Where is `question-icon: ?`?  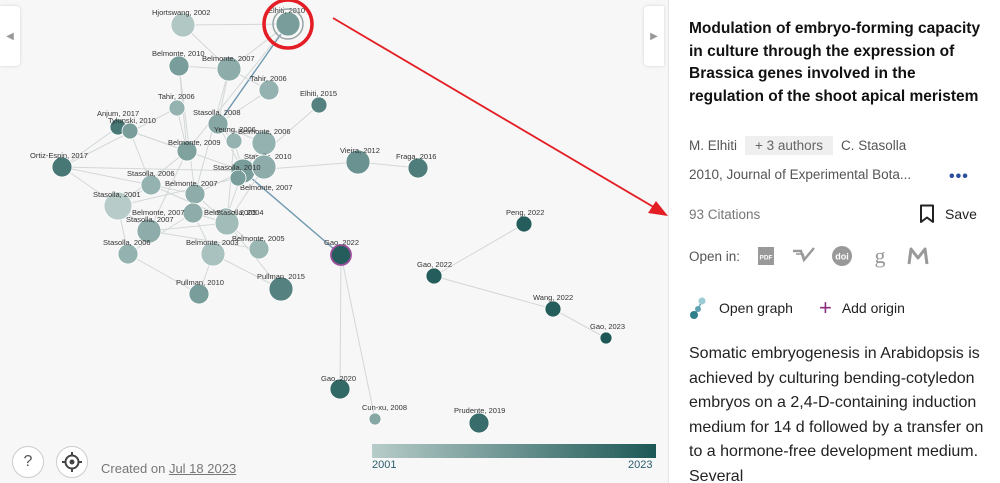
question-icon: ? is located at coordinates (28, 461).